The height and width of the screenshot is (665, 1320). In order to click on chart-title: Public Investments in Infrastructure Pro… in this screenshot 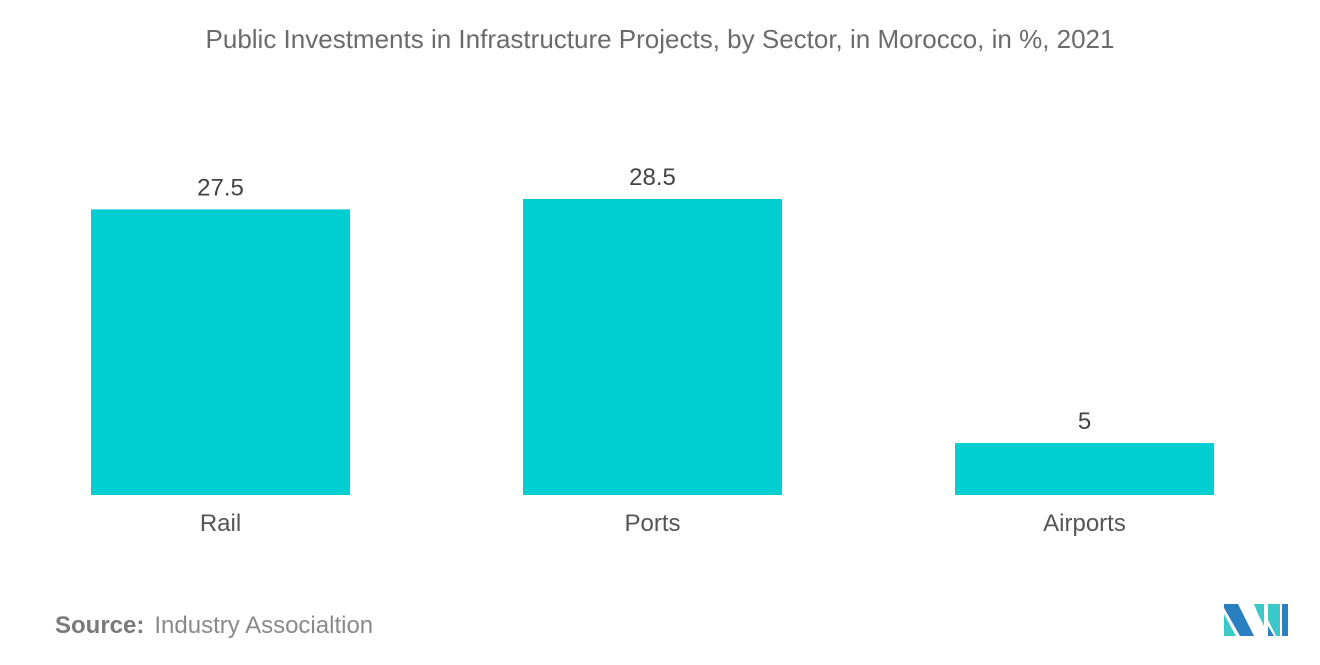, I will do `click(660, 39)`.